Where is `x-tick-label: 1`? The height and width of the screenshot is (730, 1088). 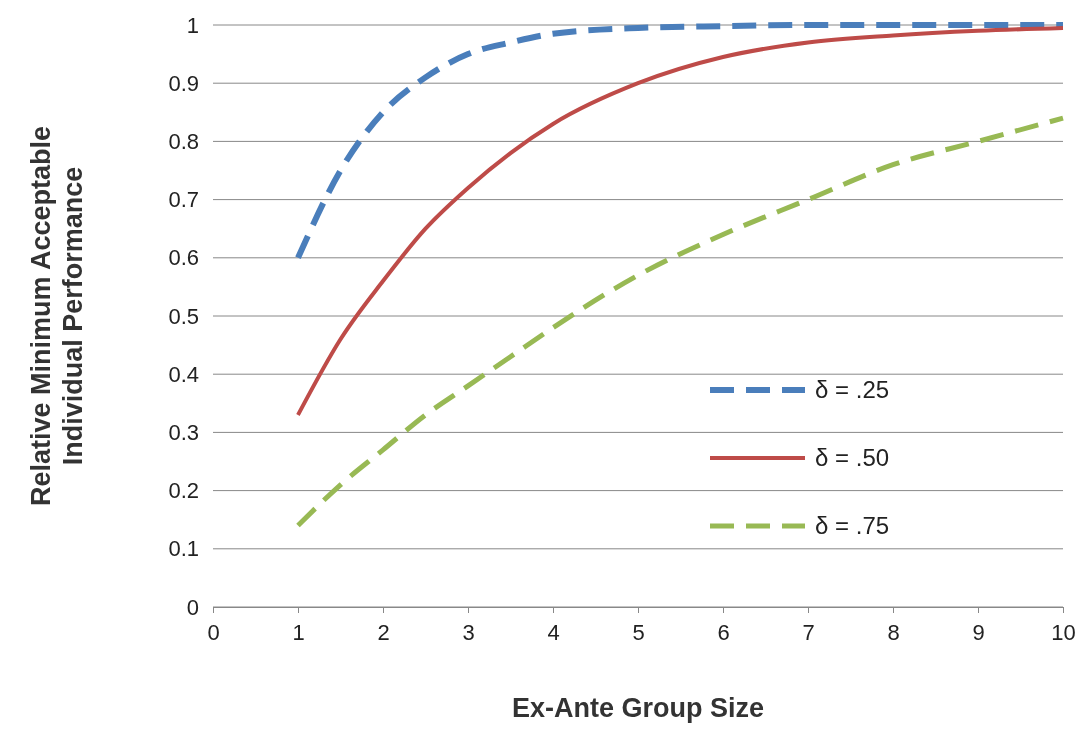
x-tick-label: 1 is located at coordinates (298, 633).